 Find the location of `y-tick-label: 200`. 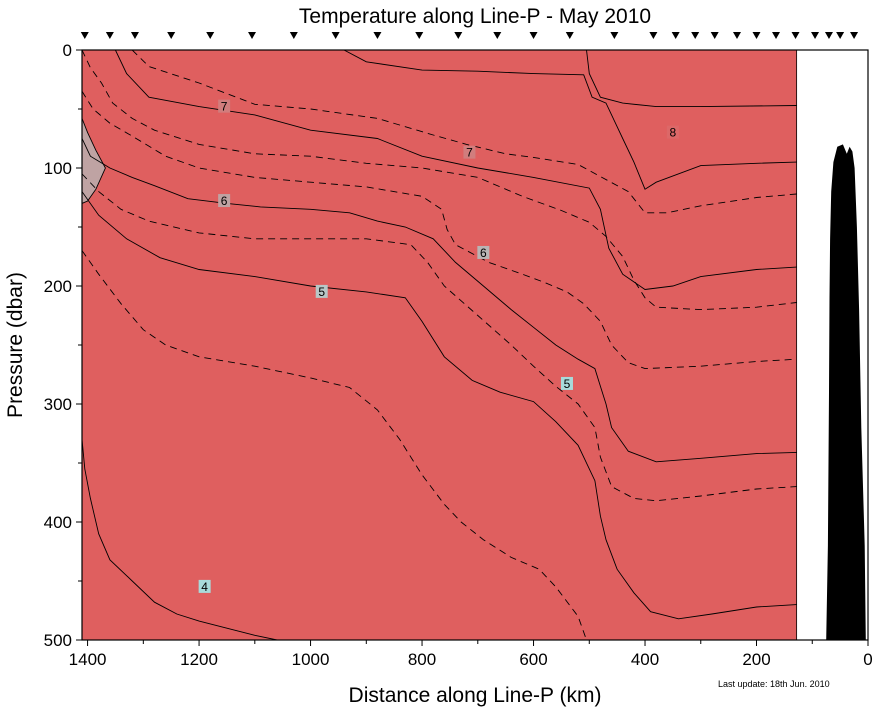

y-tick-label: 200 is located at coordinates (58, 286).